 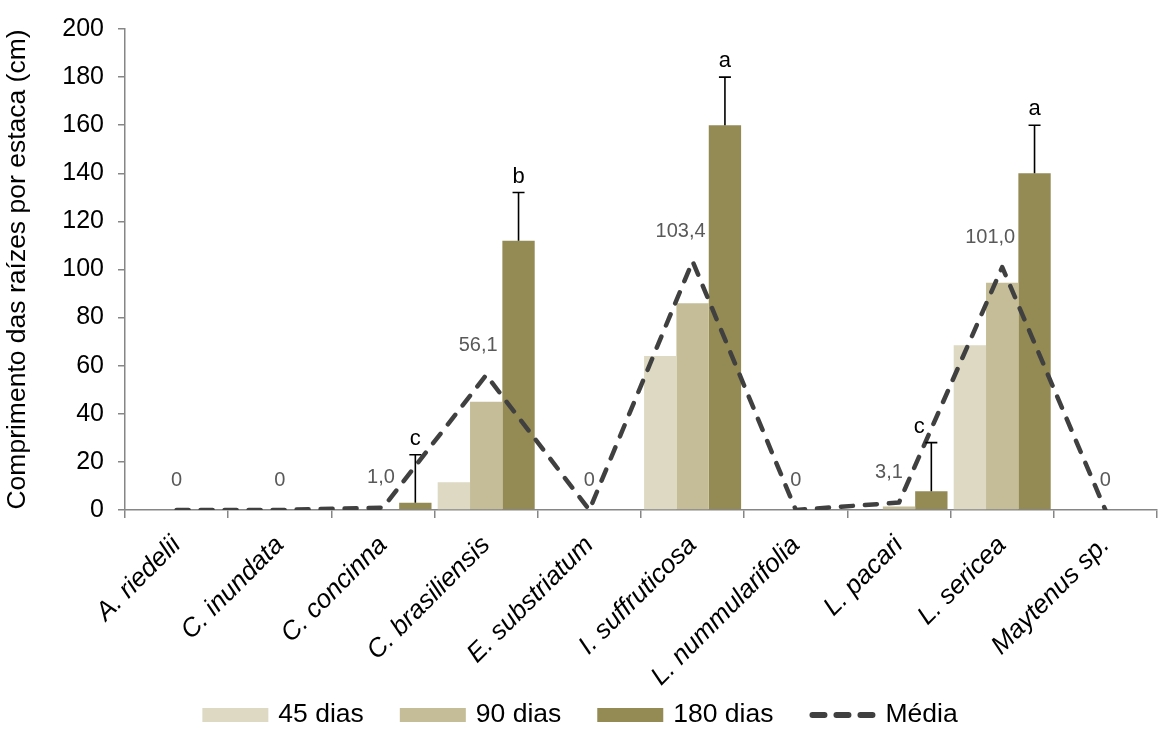 What do you see at coordinates (321, 713) in the screenshot?
I see `legend-label: 45 dias` at bounding box center [321, 713].